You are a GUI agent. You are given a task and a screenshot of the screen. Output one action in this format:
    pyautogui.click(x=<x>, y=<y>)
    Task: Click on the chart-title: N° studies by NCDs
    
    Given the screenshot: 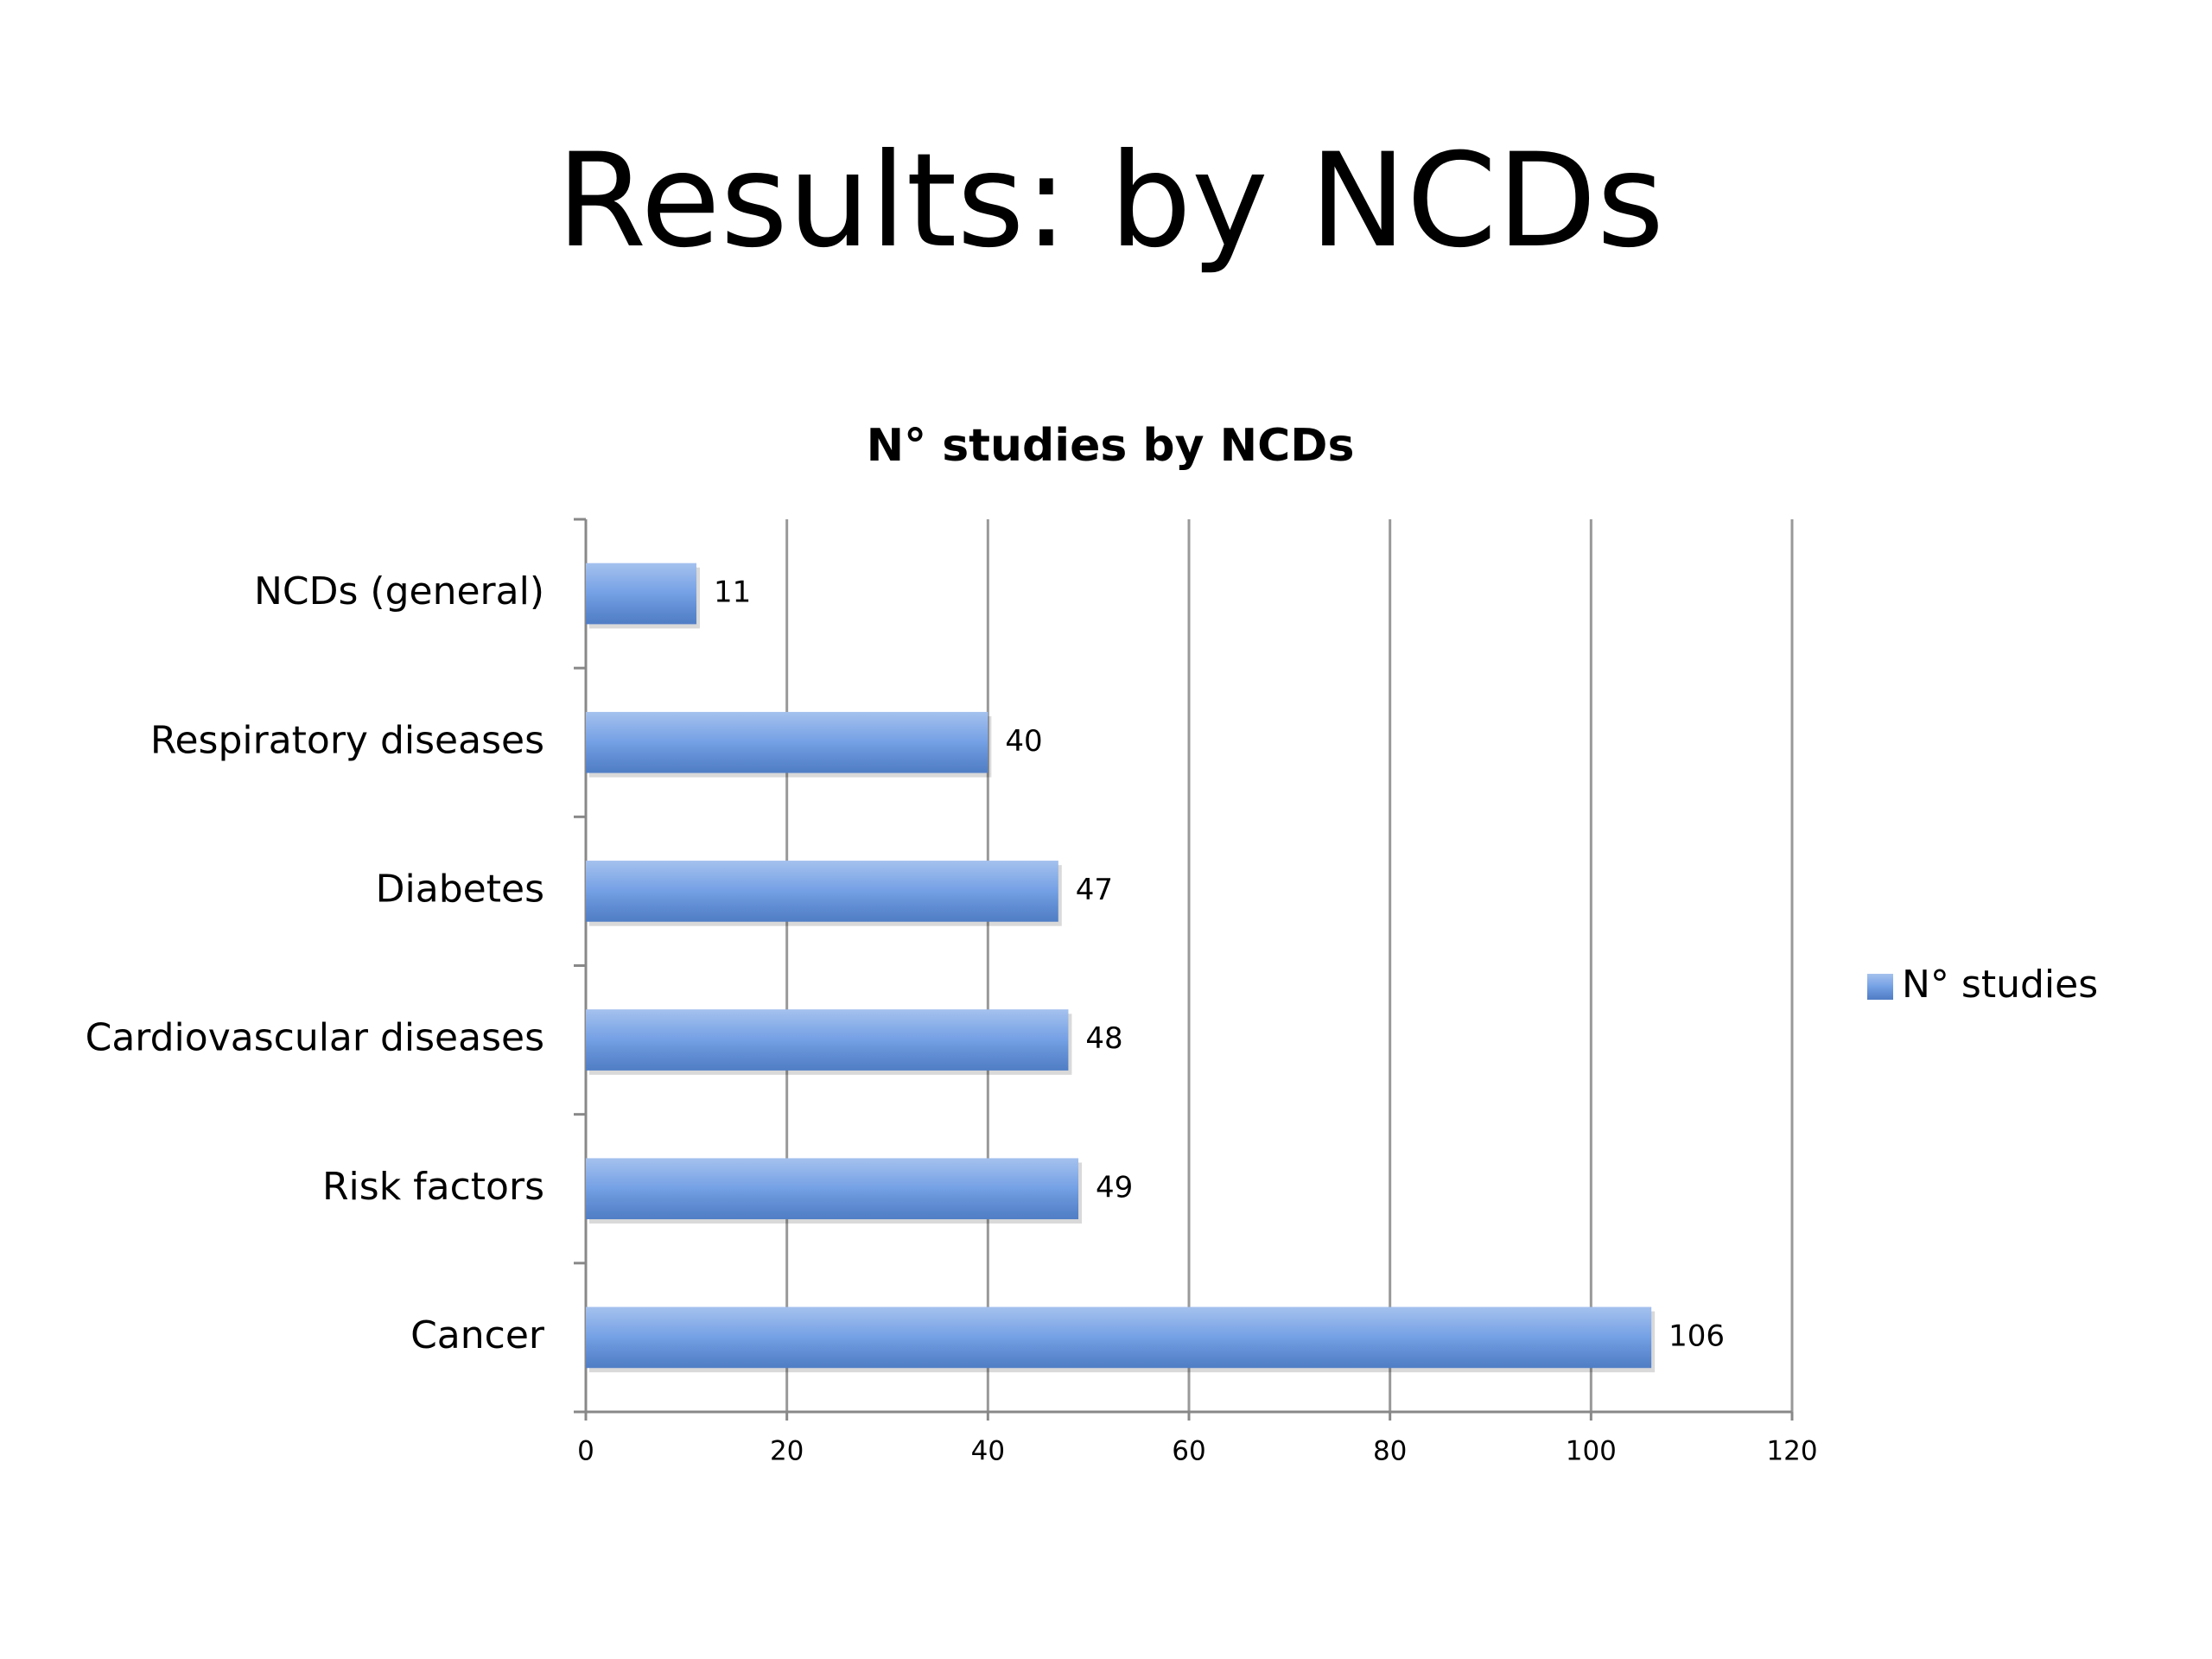 What is the action you would take?
    pyautogui.click(x=1111, y=446)
    